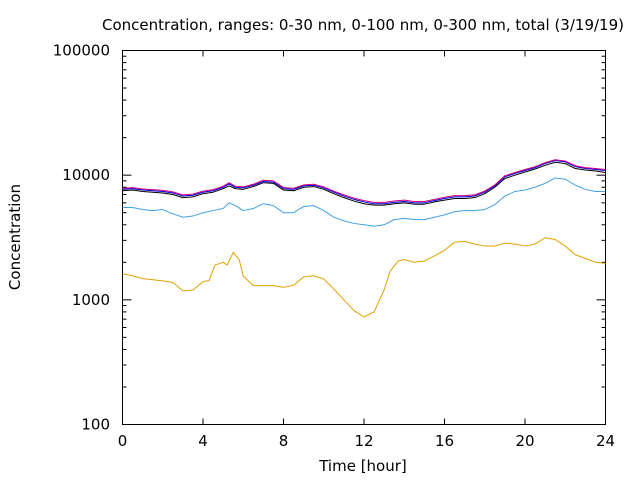 The height and width of the screenshot is (480, 640). What do you see at coordinates (363, 441) in the screenshot?
I see `x-tick-label: 12` at bounding box center [363, 441].